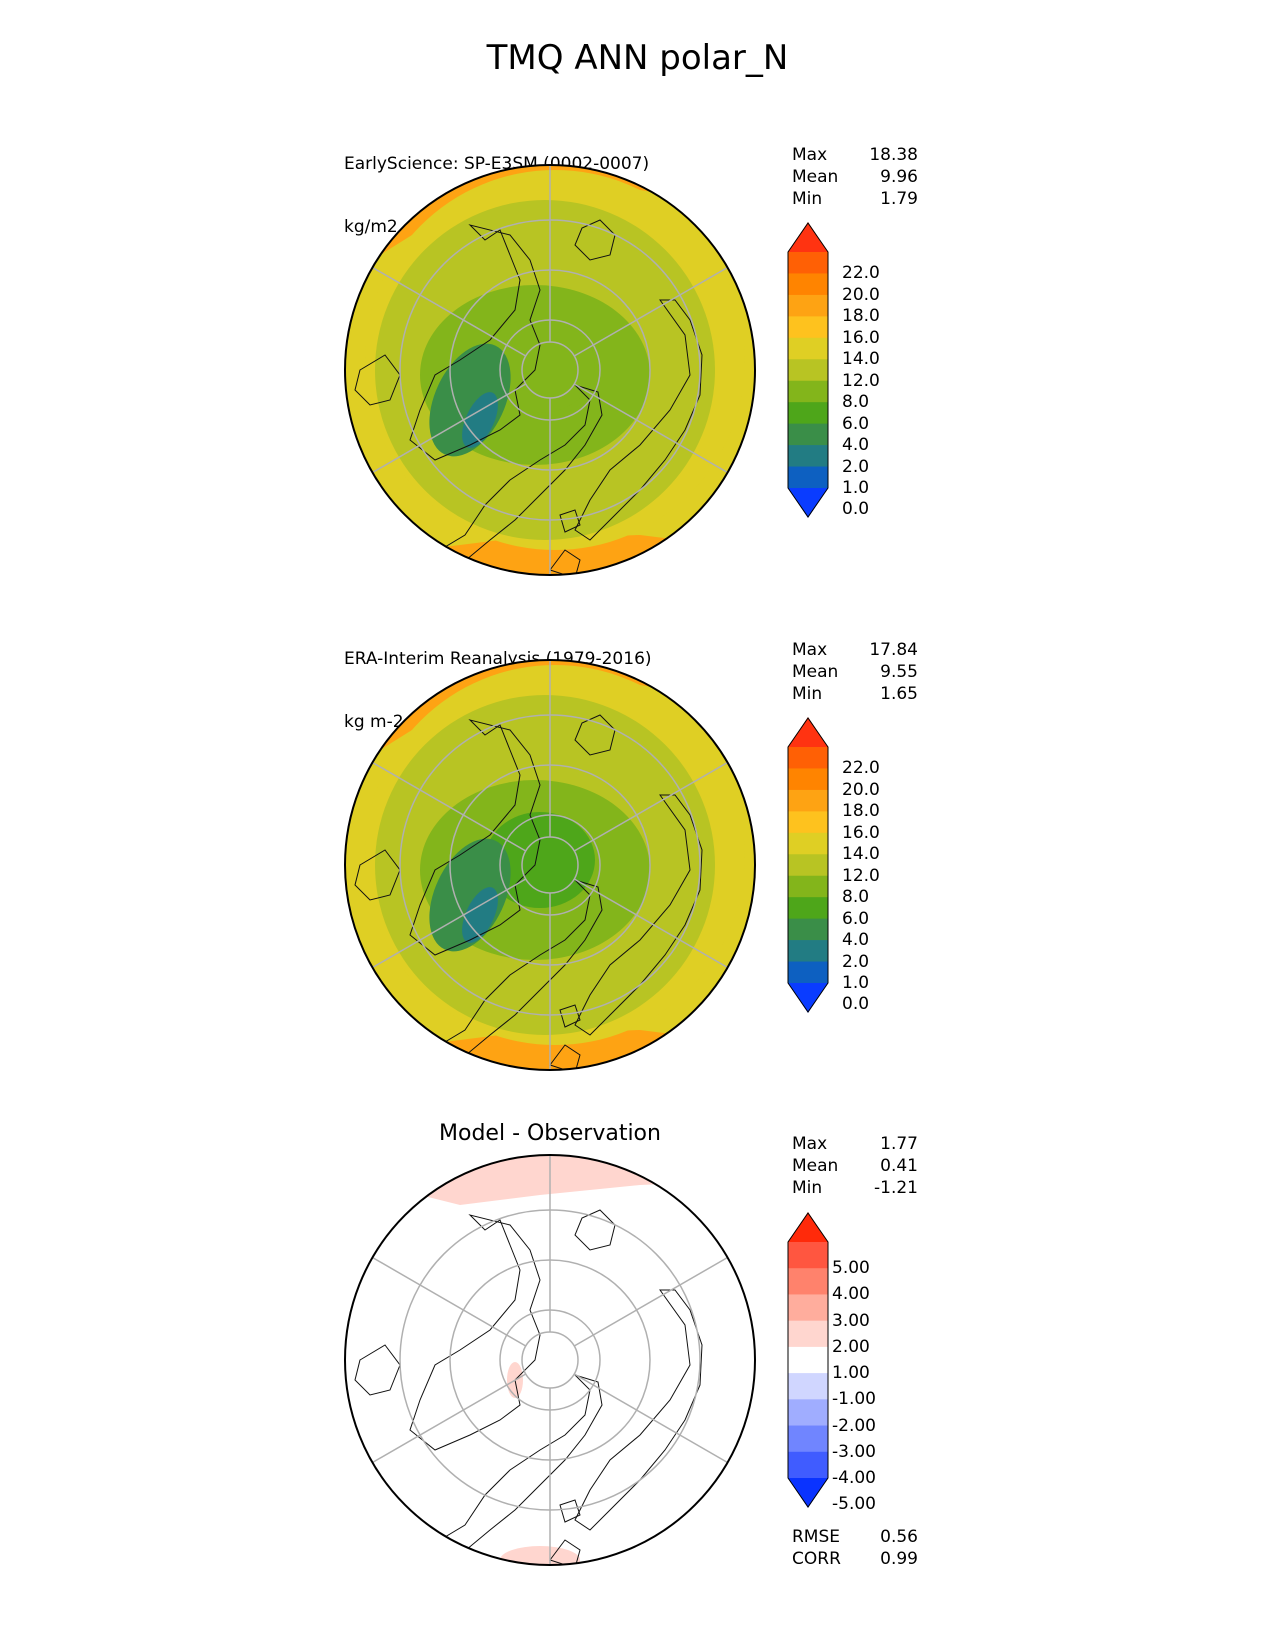 The height and width of the screenshot is (1650, 1275). Describe the element at coordinates (851, 1346) in the screenshot. I see `colorbar-tick-label: 2.00` at that location.